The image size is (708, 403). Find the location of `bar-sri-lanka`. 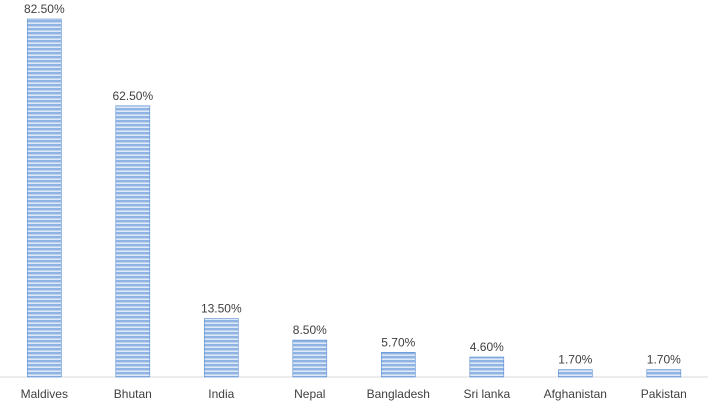

bar-sri-lanka is located at coordinates (487, 367).